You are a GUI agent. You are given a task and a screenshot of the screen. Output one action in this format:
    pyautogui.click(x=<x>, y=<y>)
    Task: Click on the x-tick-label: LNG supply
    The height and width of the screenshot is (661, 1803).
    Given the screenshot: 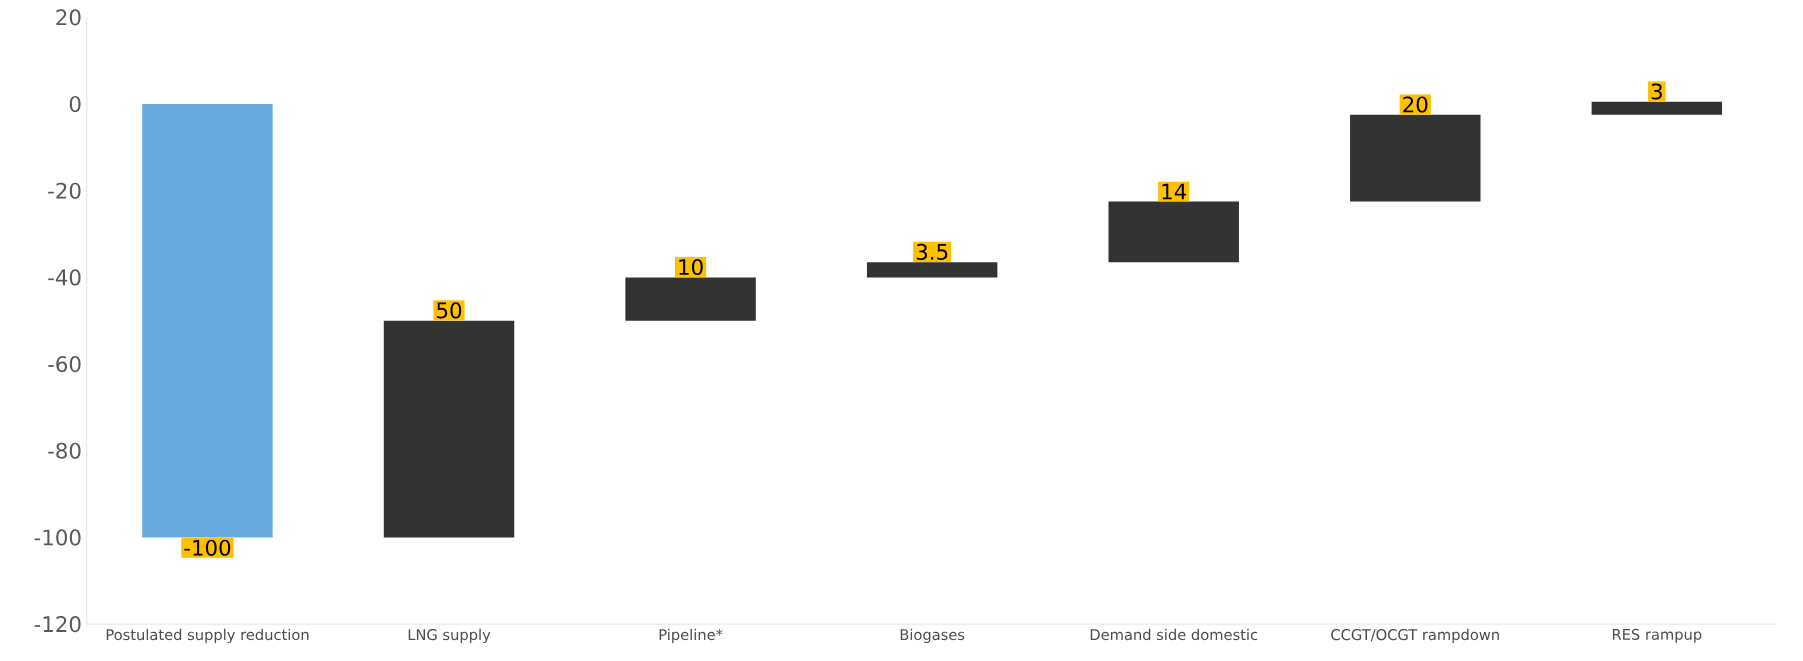 What is the action you would take?
    pyautogui.click(x=449, y=635)
    